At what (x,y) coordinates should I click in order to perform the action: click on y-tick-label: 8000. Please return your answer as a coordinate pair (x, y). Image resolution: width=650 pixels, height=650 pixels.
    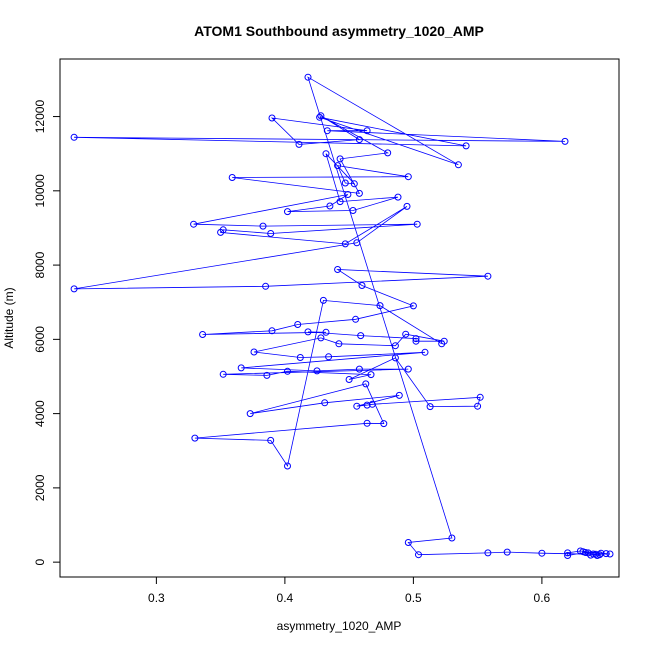
    Looking at the image, I should click on (40, 264).